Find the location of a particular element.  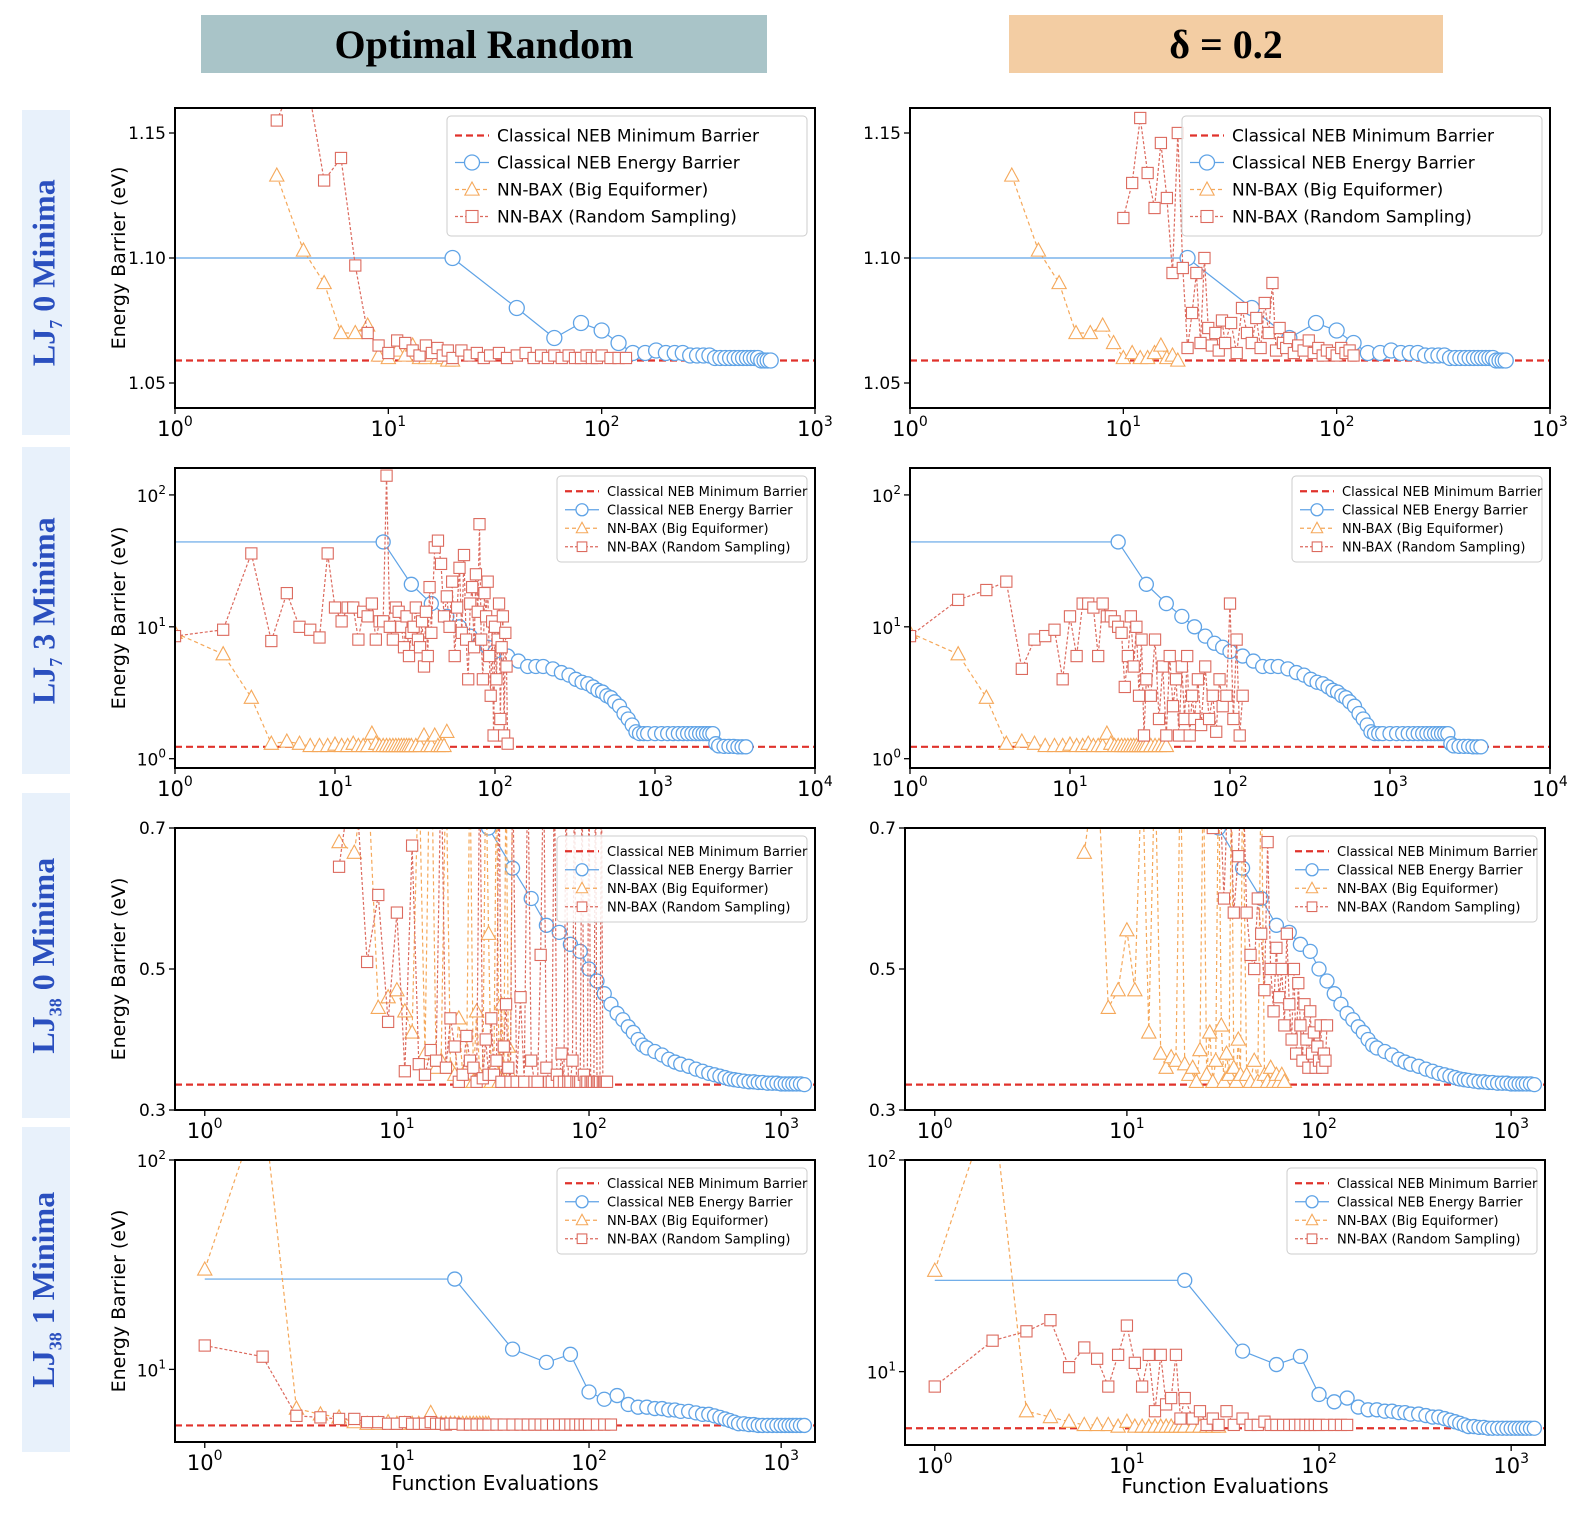

y-tick-label: 0.3 is located at coordinates (882, 1111).